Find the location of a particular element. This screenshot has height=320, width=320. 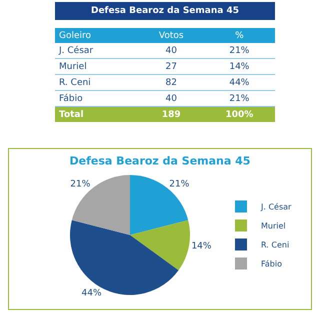

legend-label: J. César is located at coordinates (276, 207).